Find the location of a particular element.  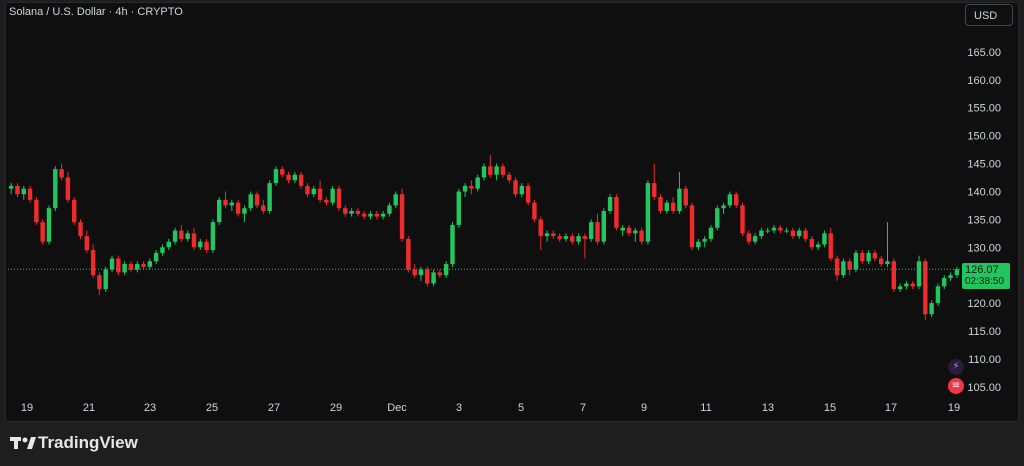

x-tick-label: 21 is located at coordinates (89, 408).